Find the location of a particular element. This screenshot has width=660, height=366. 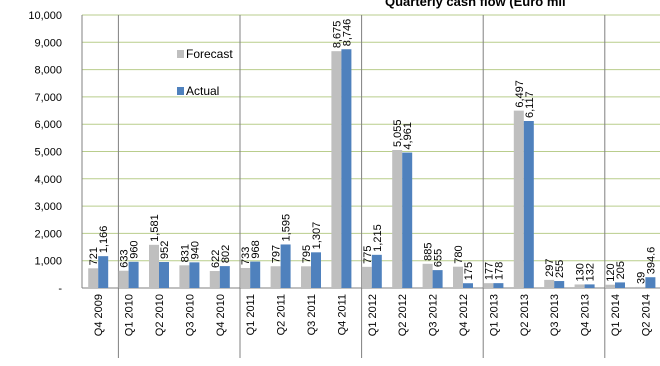

legend-label: Forecast is located at coordinates (209, 54).